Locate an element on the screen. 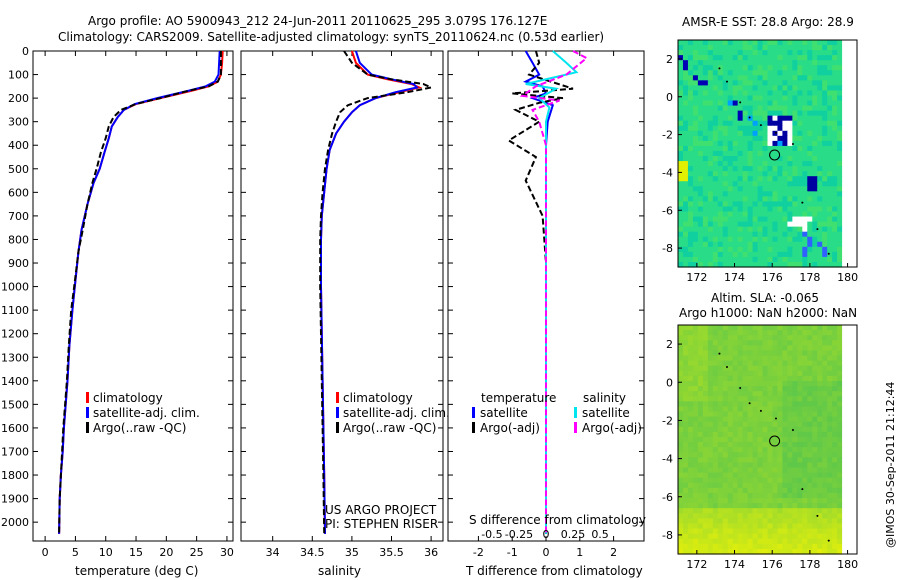 The width and height of the screenshot is (900, 580). top-x-tick-label: 0.25 is located at coordinates (573, 534).